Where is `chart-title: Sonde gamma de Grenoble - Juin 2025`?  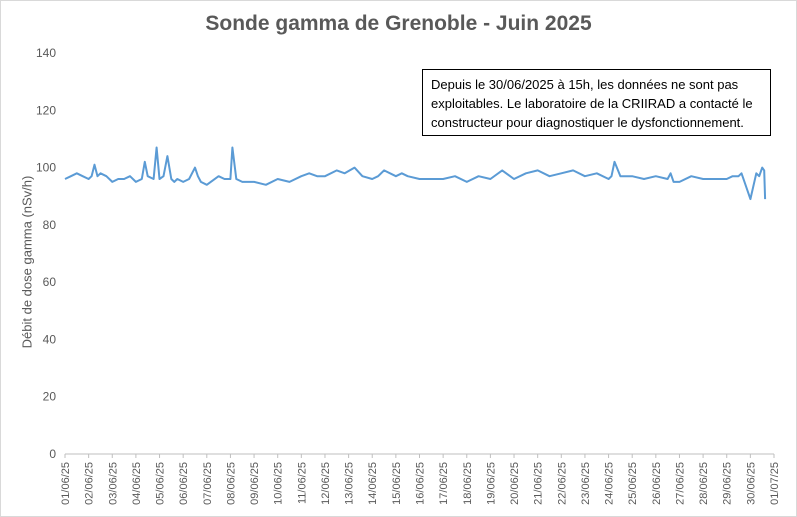
chart-title: Sonde gamma de Grenoble - Juin 2025 is located at coordinates (398, 23).